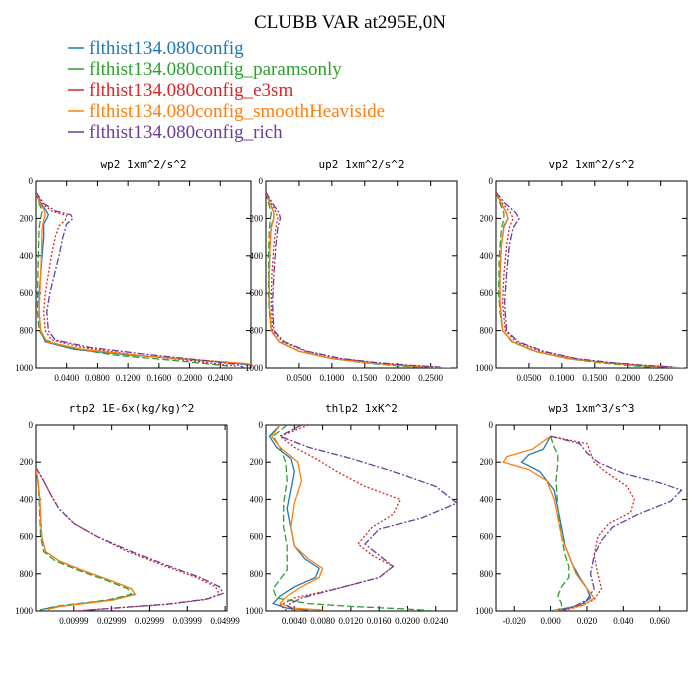  What do you see at coordinates (361, 408) in the screenshot?
I see `panel-title: thlp2 1xK^2` at bounding box center [361, 408].